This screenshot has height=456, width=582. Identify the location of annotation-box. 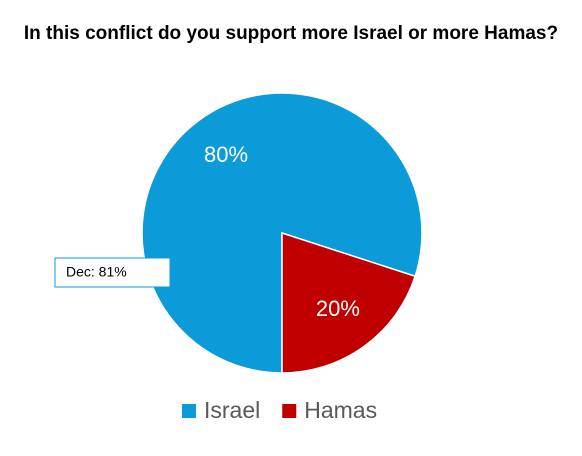
(112, 272).